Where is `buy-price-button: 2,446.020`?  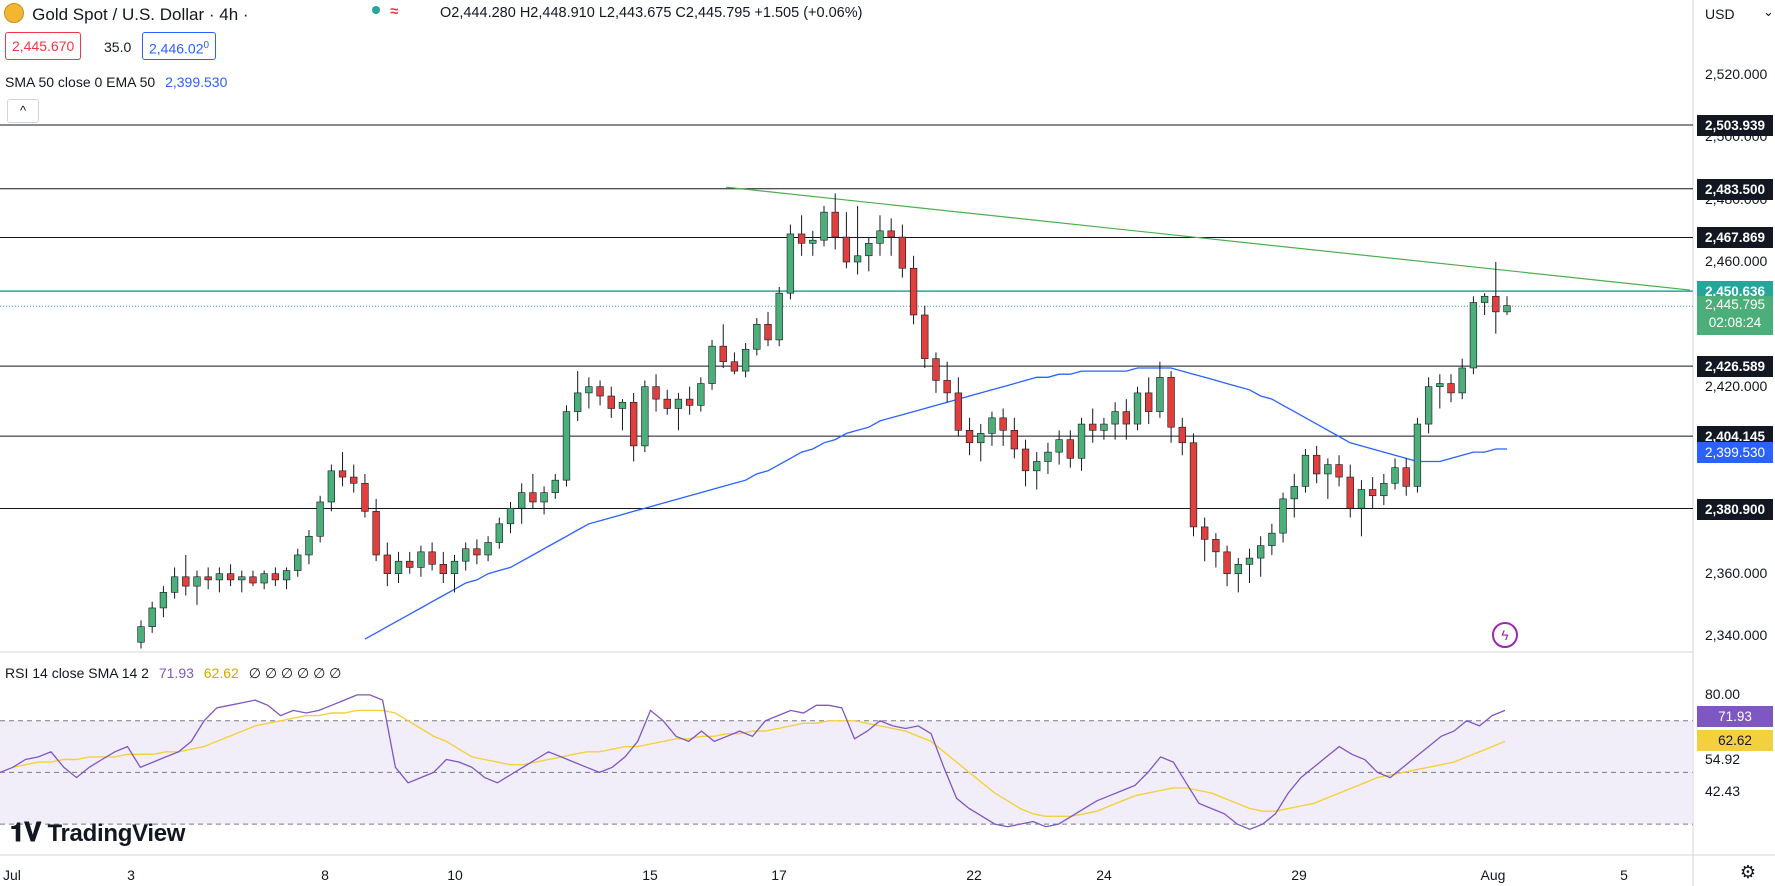
buy-price-button: 2,446.020 is located at coordinates (179, 46).